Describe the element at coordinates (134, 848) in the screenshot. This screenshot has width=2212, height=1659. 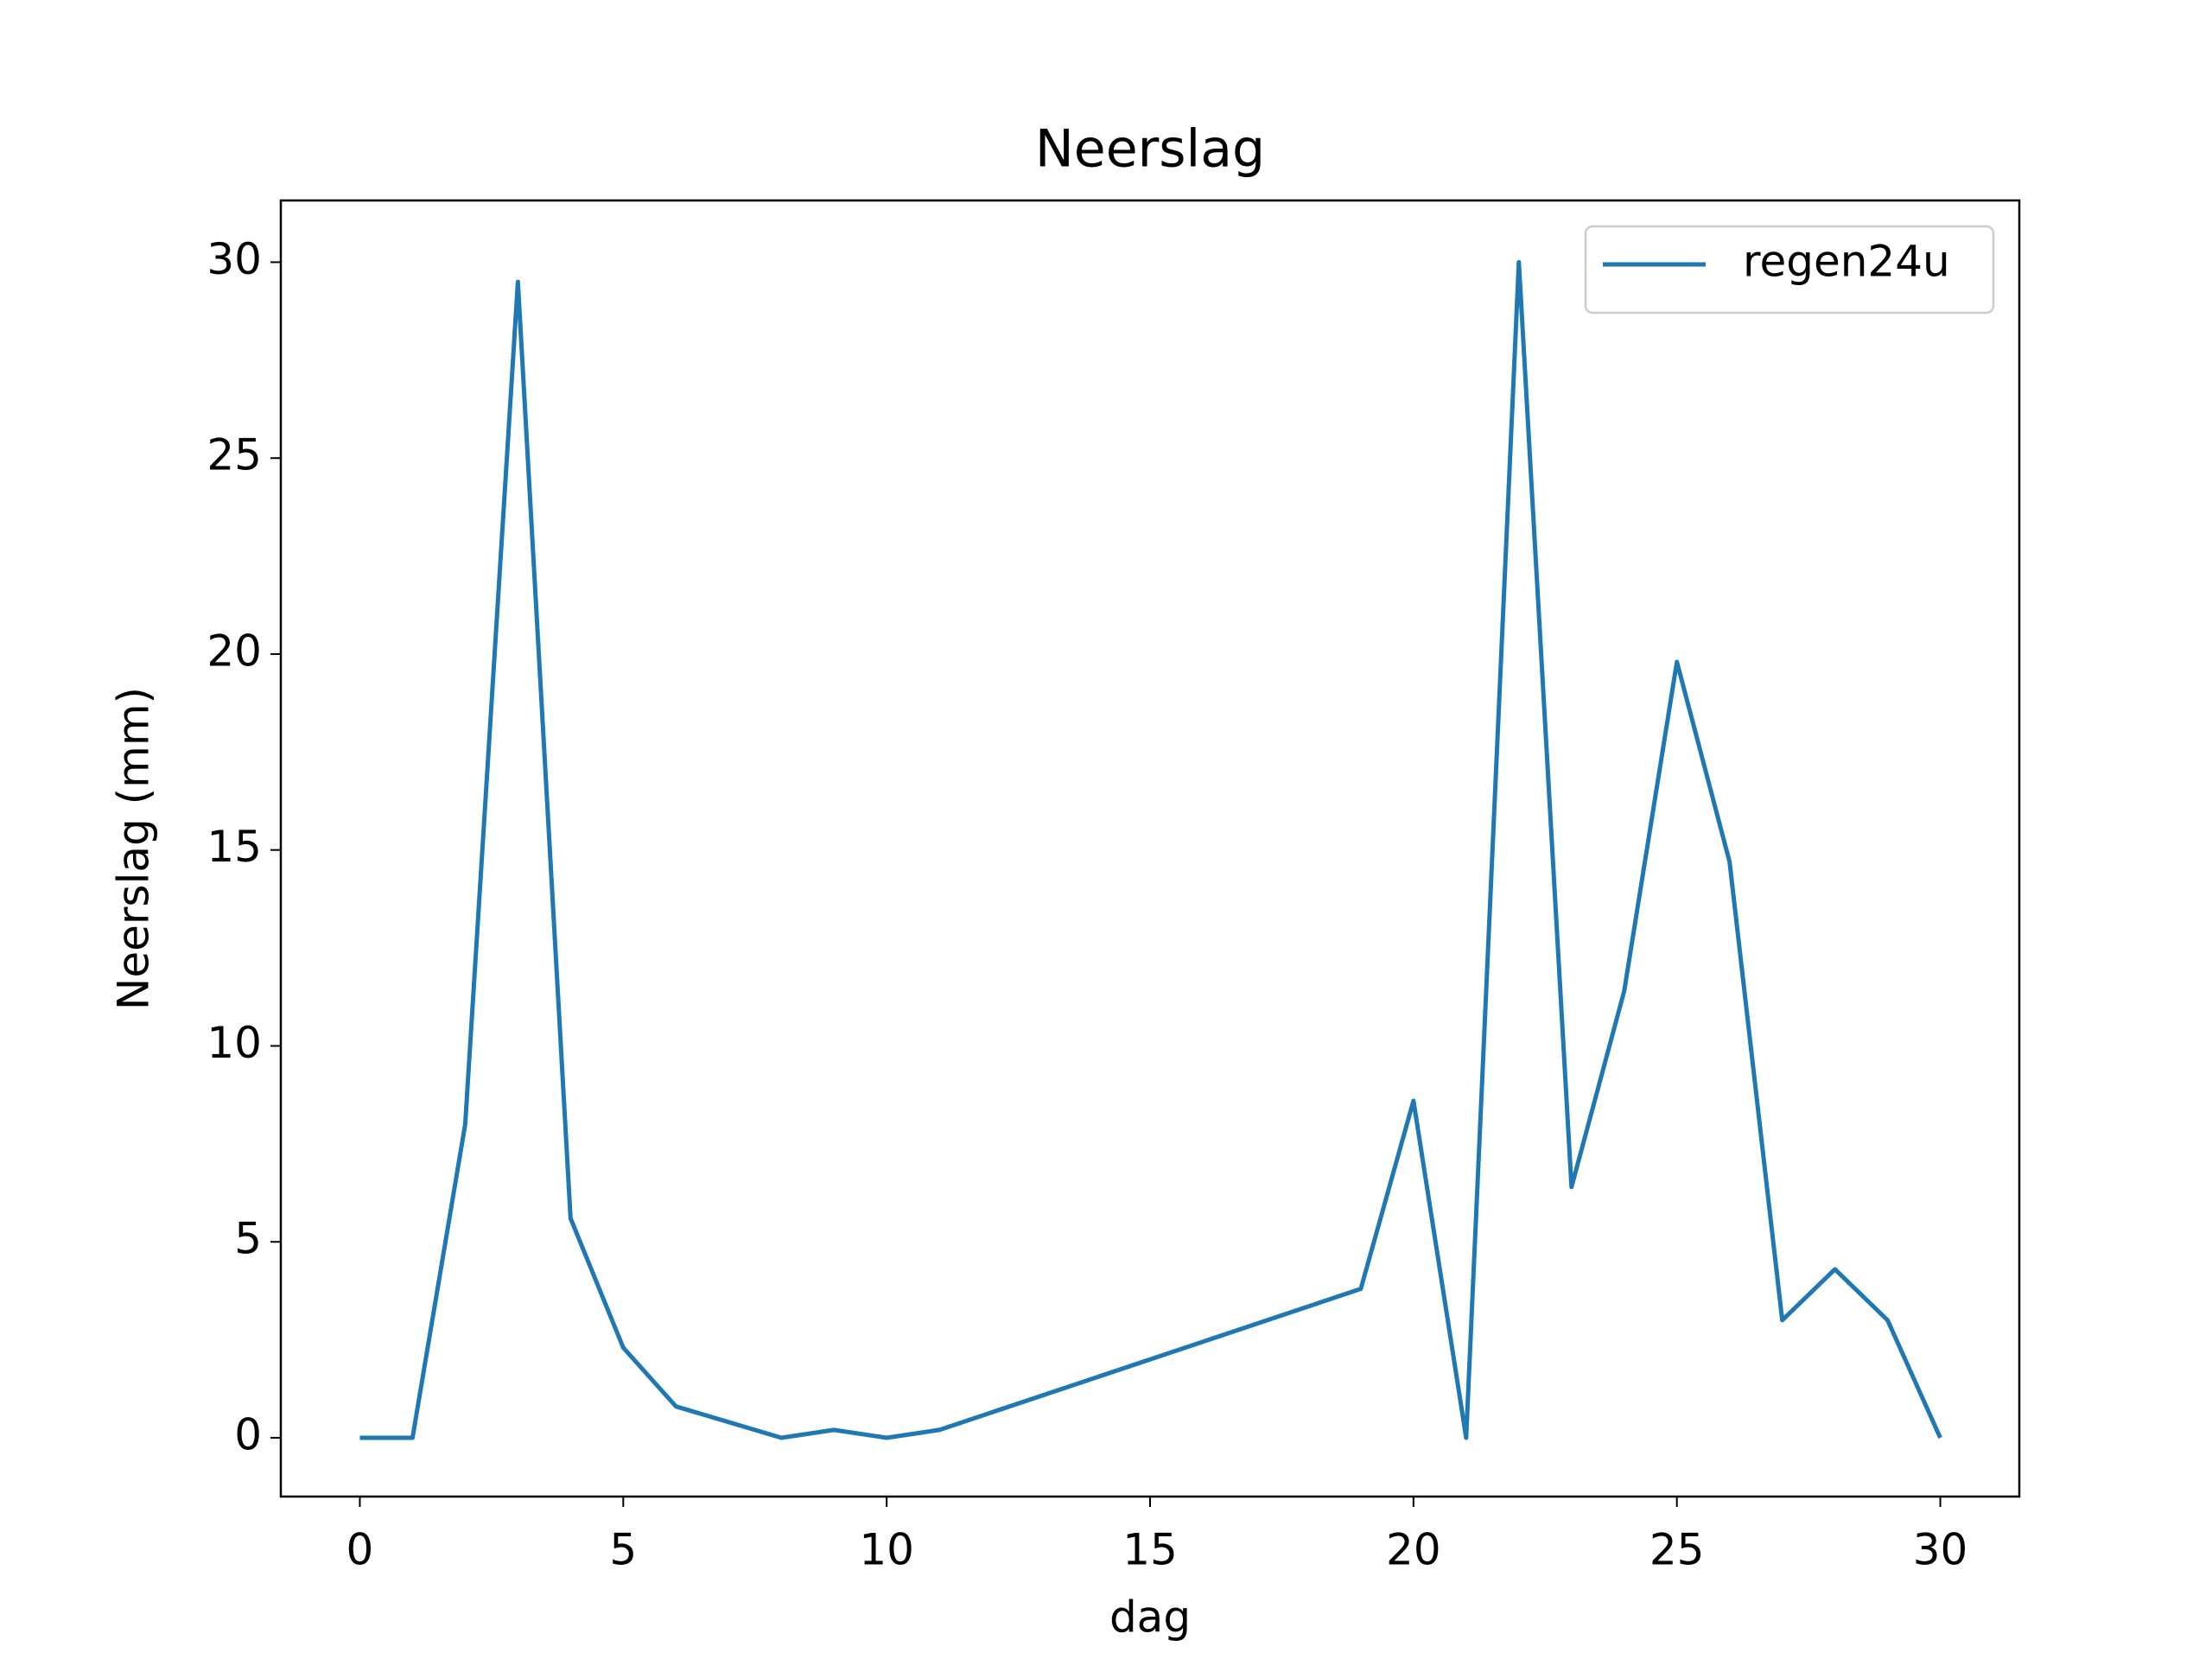
I see `y-axis-label: Neerslag (mm)` at that location.